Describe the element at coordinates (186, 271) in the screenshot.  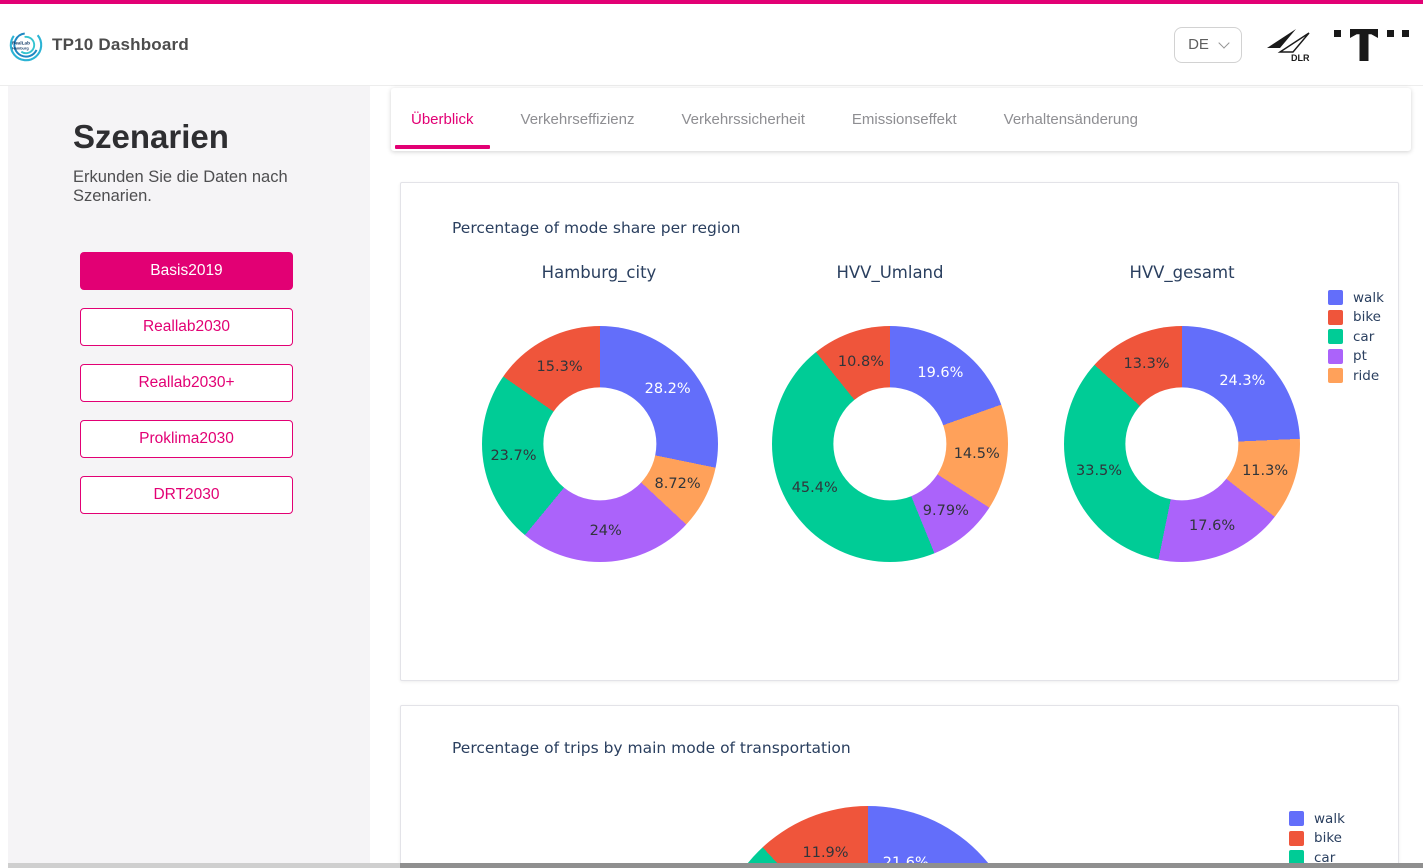
I see `scenario-button-basis2019: Basis2019` at that location.